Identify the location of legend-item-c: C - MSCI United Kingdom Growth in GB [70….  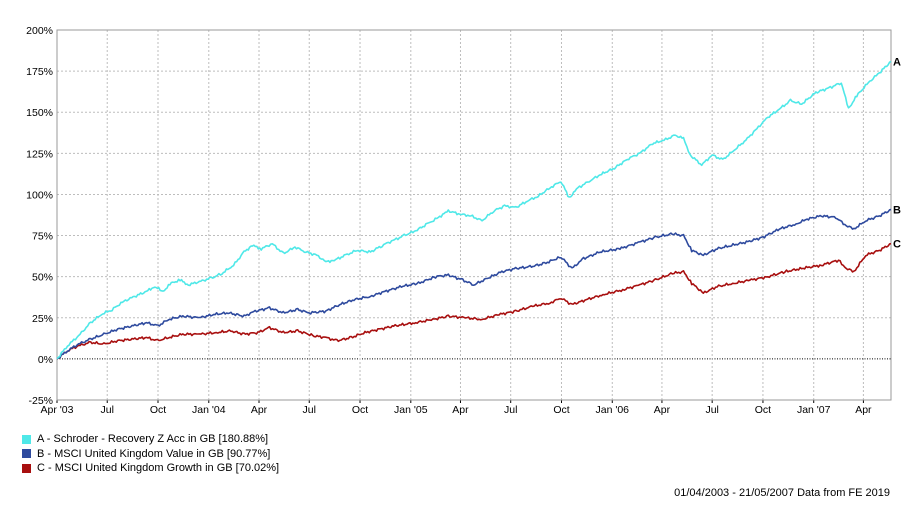
(150, 468).